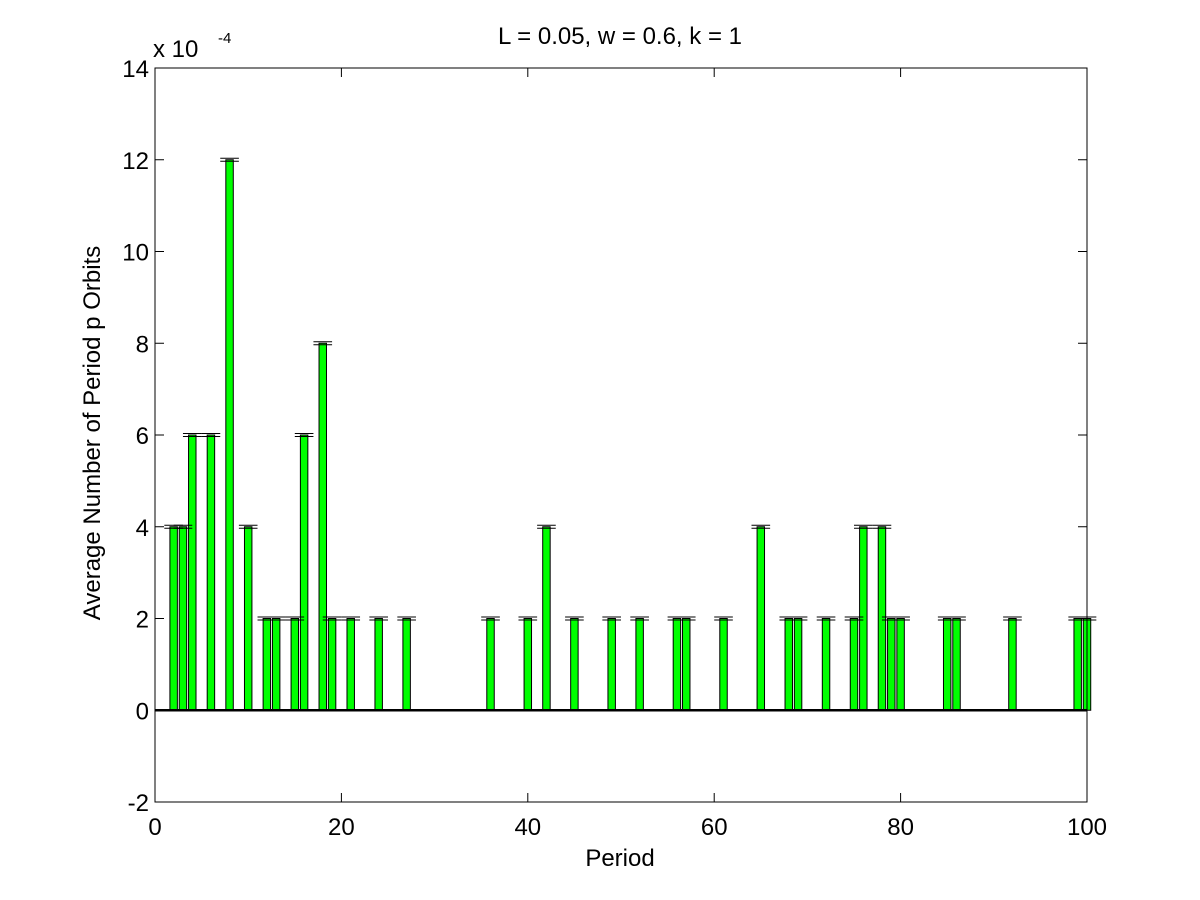 The width and height of the screenshot is (1200, 900). What do you see at coordinates (900, 827) in the screenshot?
I see `x-tick-label: 80` at bounding box center [900, 827].